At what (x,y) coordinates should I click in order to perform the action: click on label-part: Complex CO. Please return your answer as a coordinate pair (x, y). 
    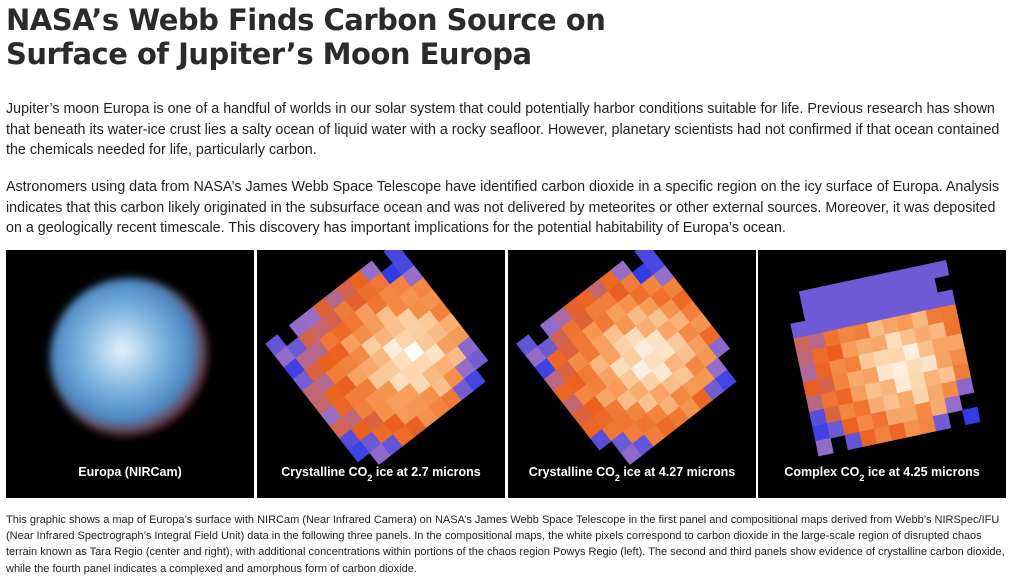
    Looking at the image, I should click on (821, 472).